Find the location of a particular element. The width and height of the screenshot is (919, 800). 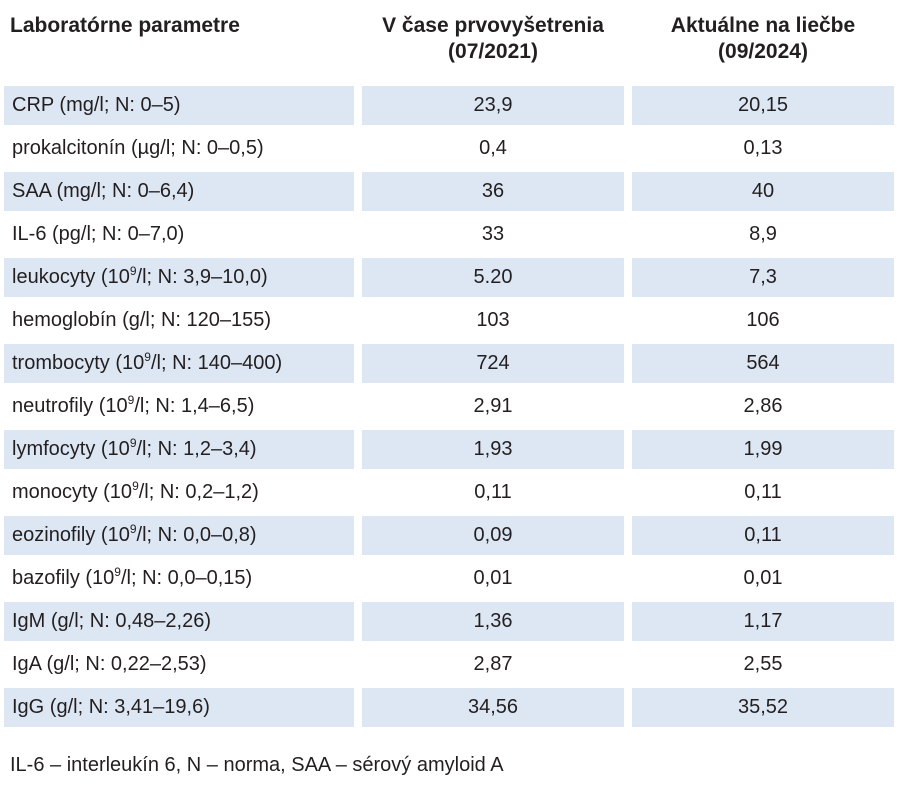

parameter-cell: leukocyty (109/l; N: 3,9–10,0) is located at coordinates (179, 277).